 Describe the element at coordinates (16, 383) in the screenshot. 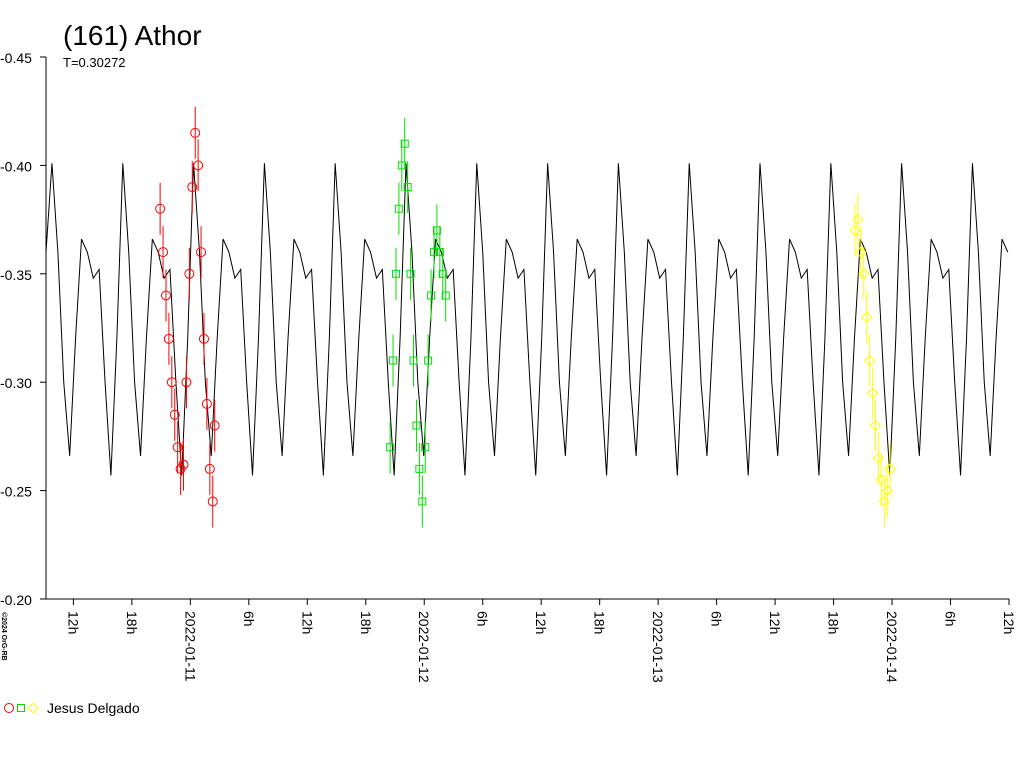

I see `y-tick-label: -0.30` at that location.